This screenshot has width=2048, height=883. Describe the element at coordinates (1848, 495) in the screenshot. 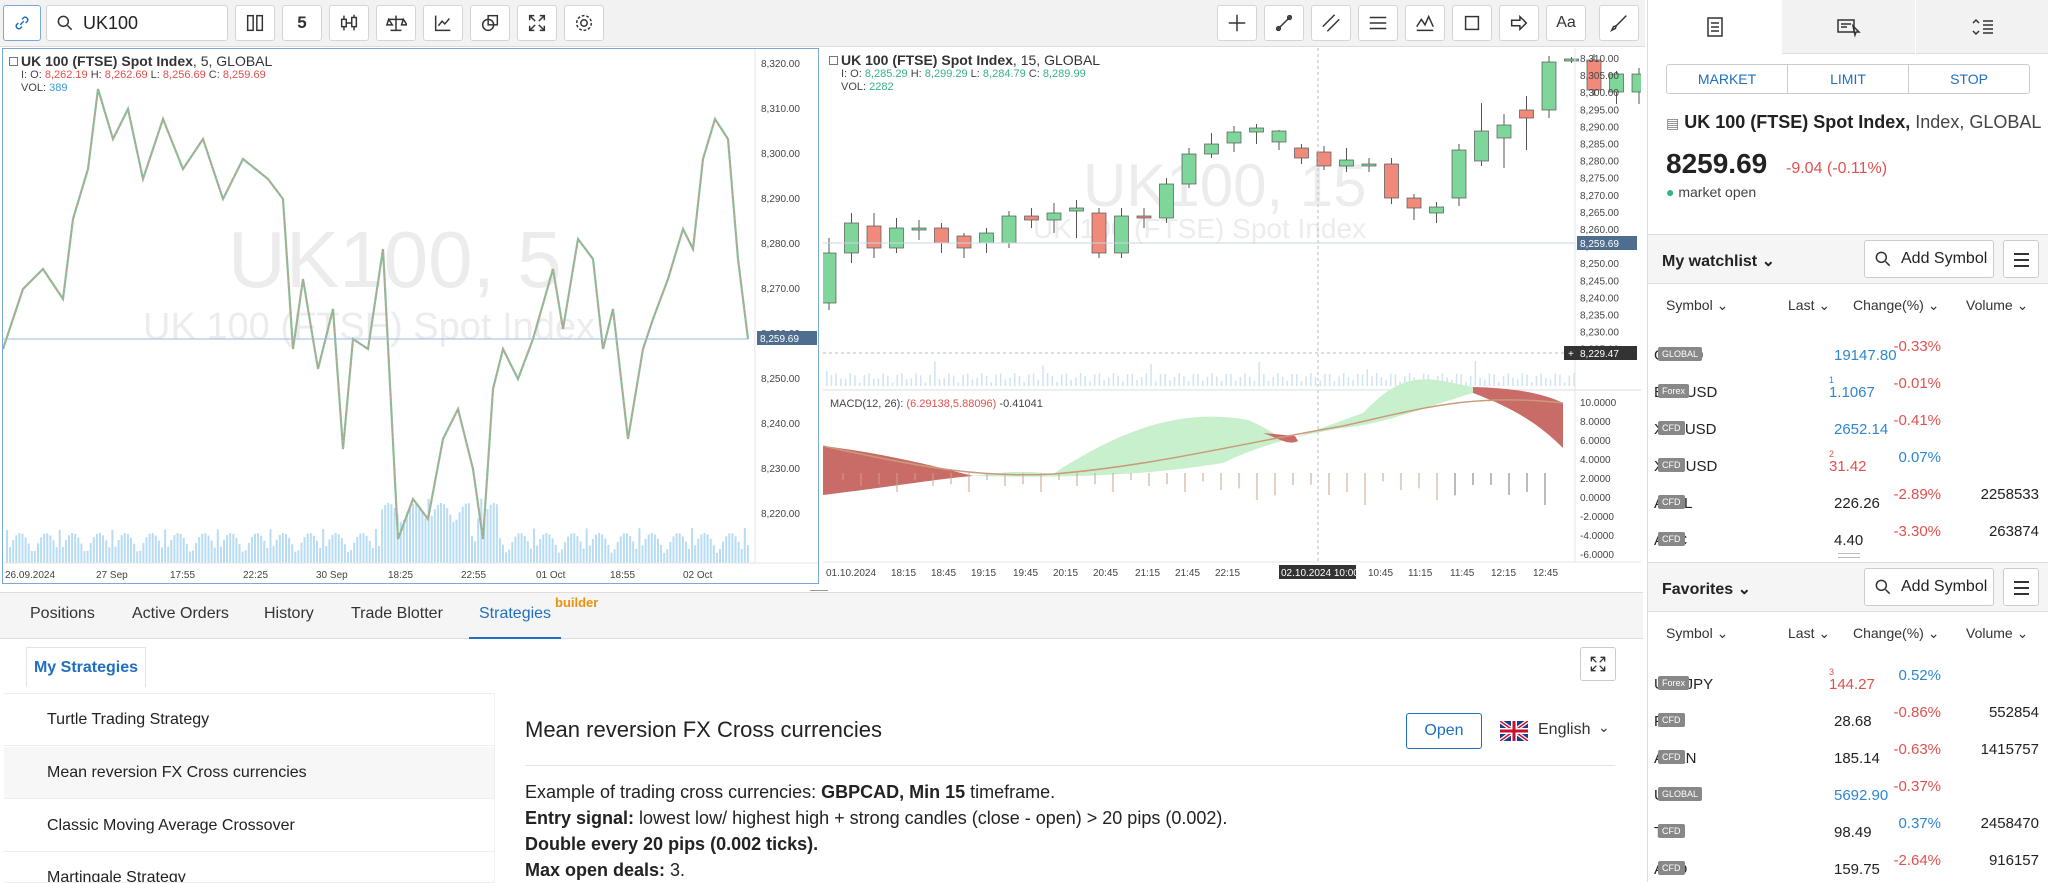

I see `quote-row: AAPLCFD226.26-2.89%2258533` at that location.